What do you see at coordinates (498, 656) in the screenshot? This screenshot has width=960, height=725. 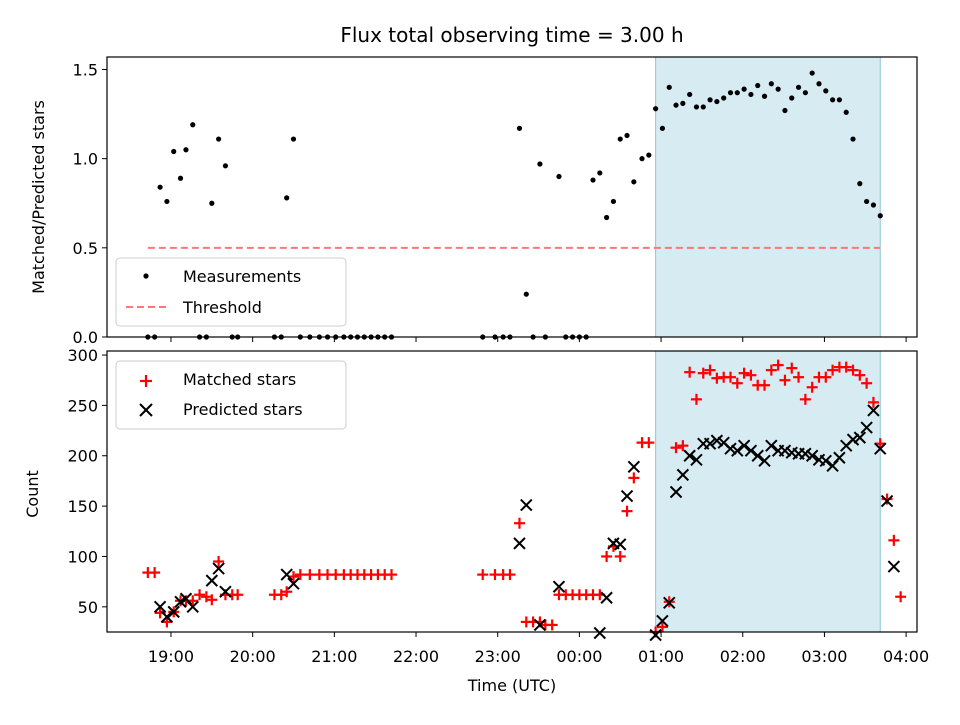 I see `x-tick-label: 23:00` at bounding box center [498, 656].